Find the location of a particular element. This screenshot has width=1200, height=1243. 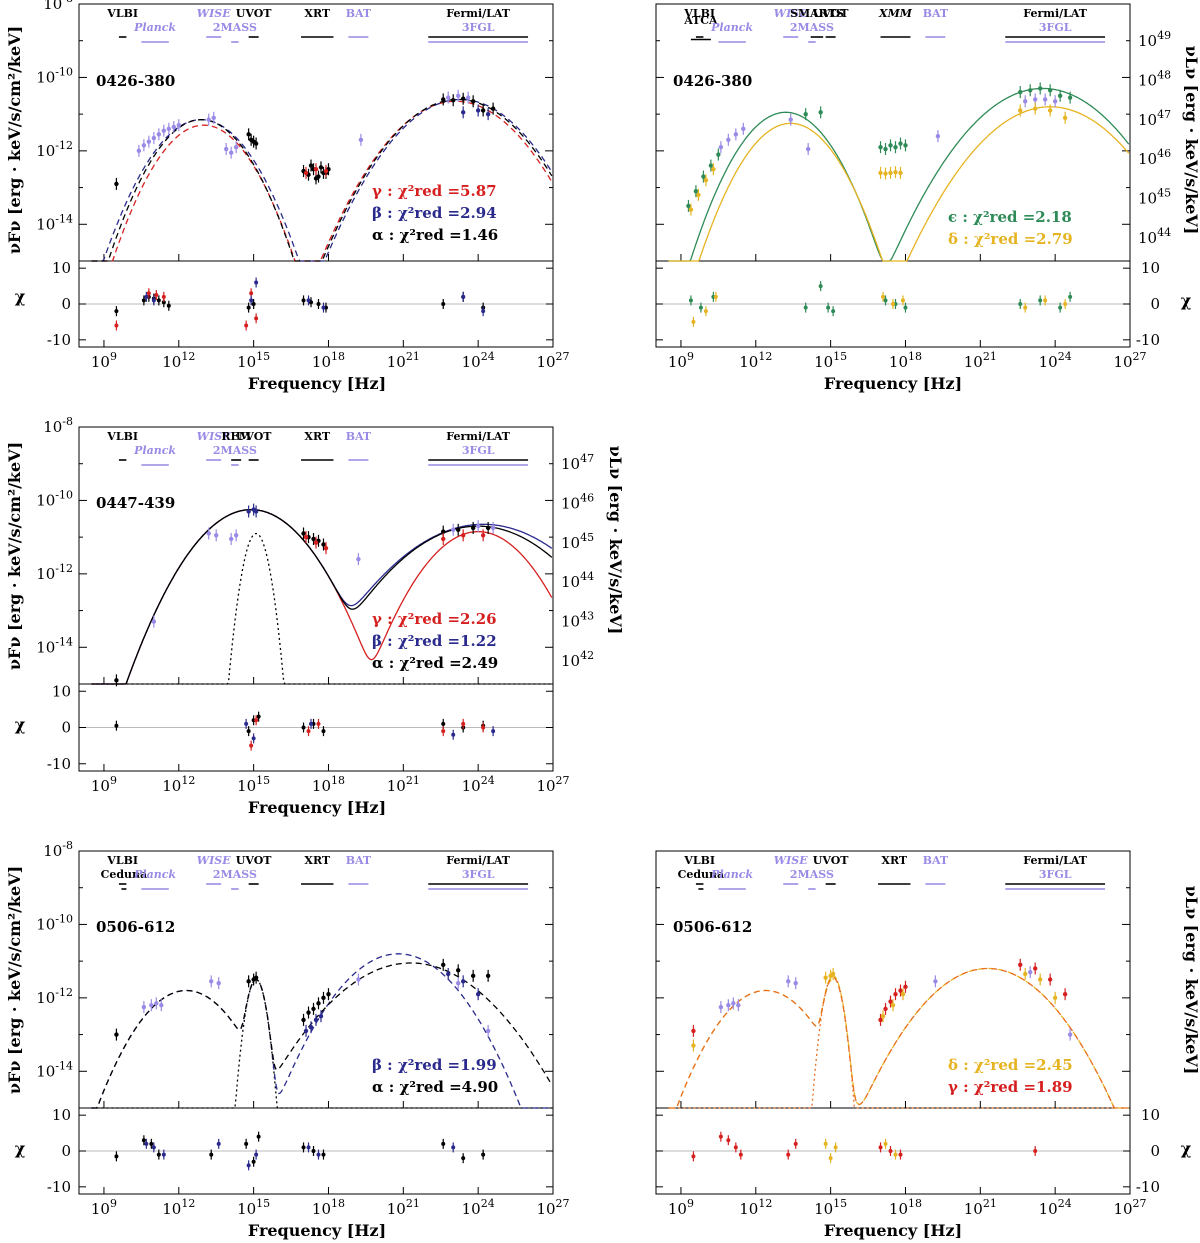

p1-xtick-label: 1018 is located at coordinates (328, 360).